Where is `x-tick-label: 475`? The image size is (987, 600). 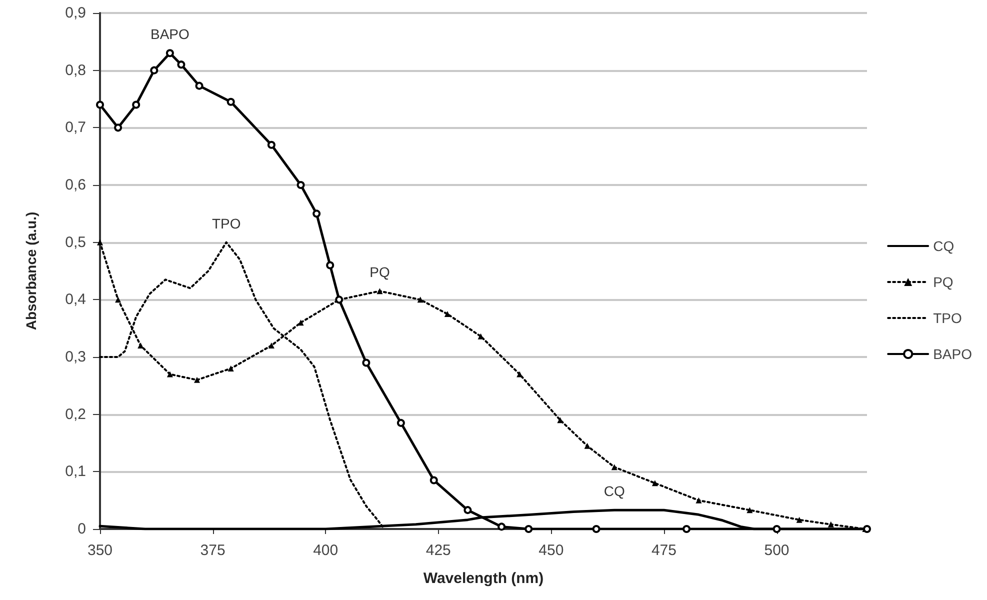 x-tick-label: 475 is located at coordinates (663, 550).